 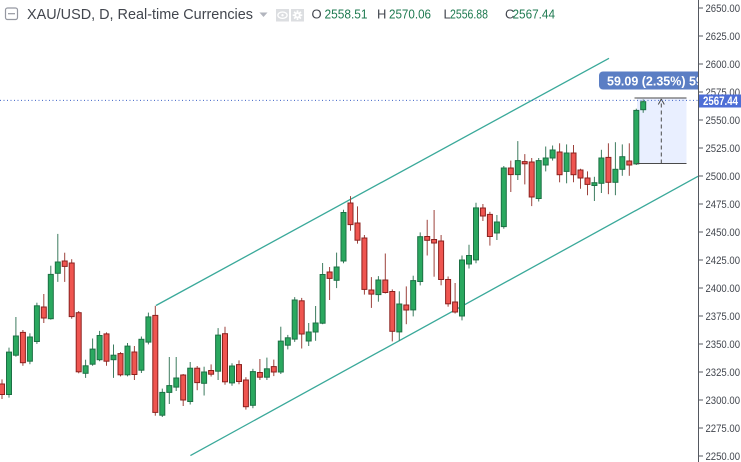 What do you see at coordinates (723, 373) in the screenshot?
I see `svg-text: 2325.00` at bounding box center [723, 373].